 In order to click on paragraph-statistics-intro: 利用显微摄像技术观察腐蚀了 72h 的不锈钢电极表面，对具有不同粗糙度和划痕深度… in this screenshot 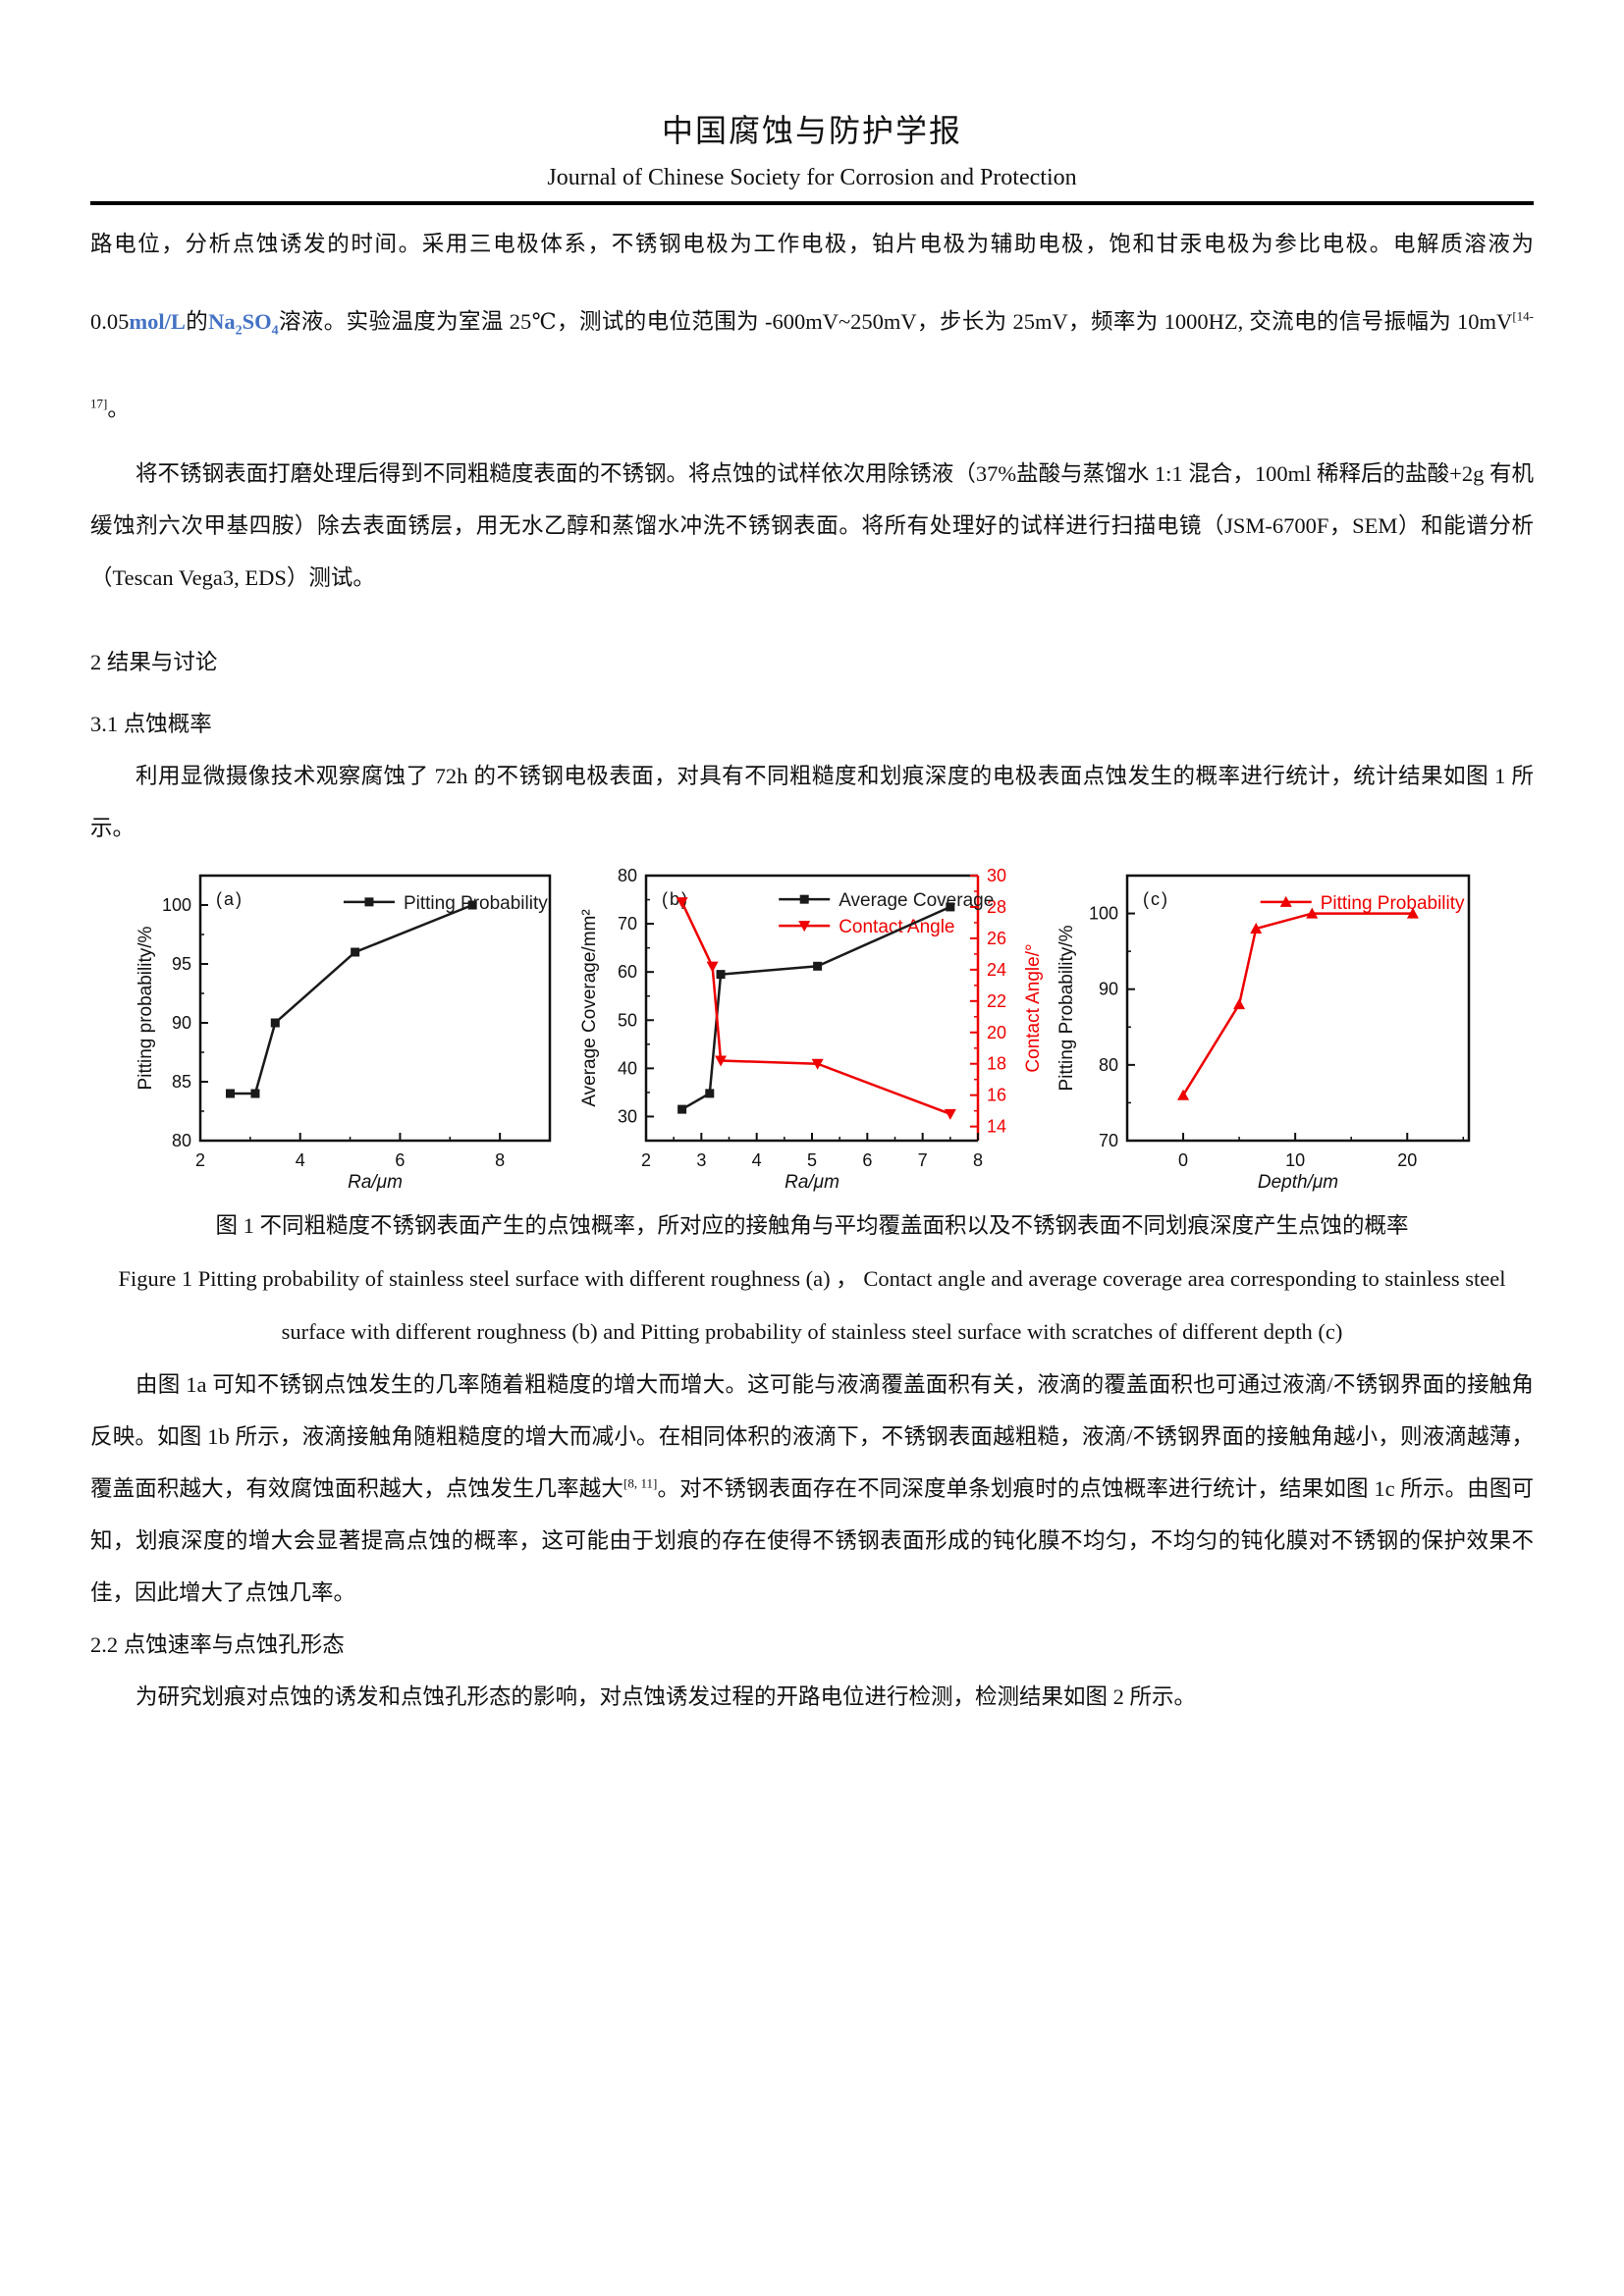, I will do `click(812, 801)`.